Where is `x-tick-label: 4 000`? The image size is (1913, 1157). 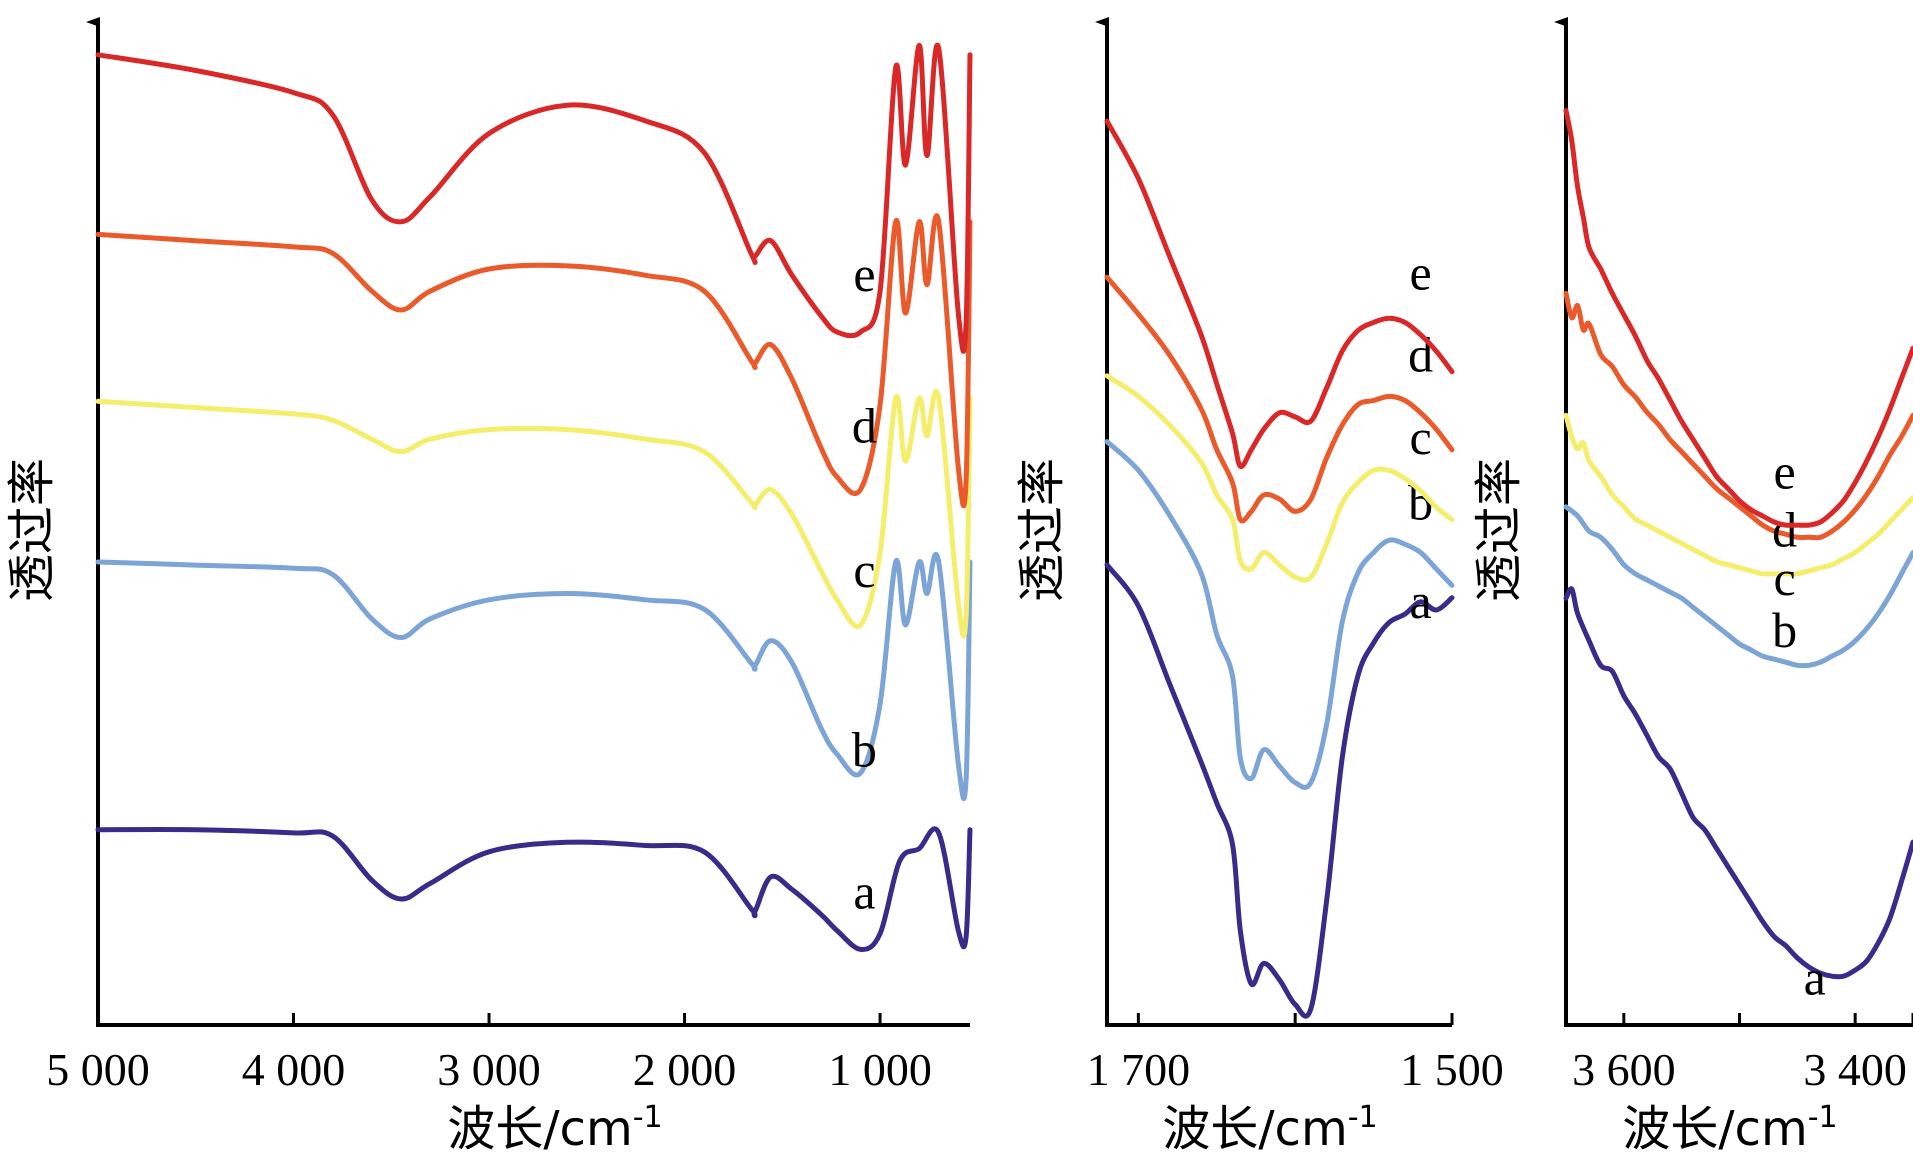 x-tick-label: 4 000 is located at coordinates (294, 1069).